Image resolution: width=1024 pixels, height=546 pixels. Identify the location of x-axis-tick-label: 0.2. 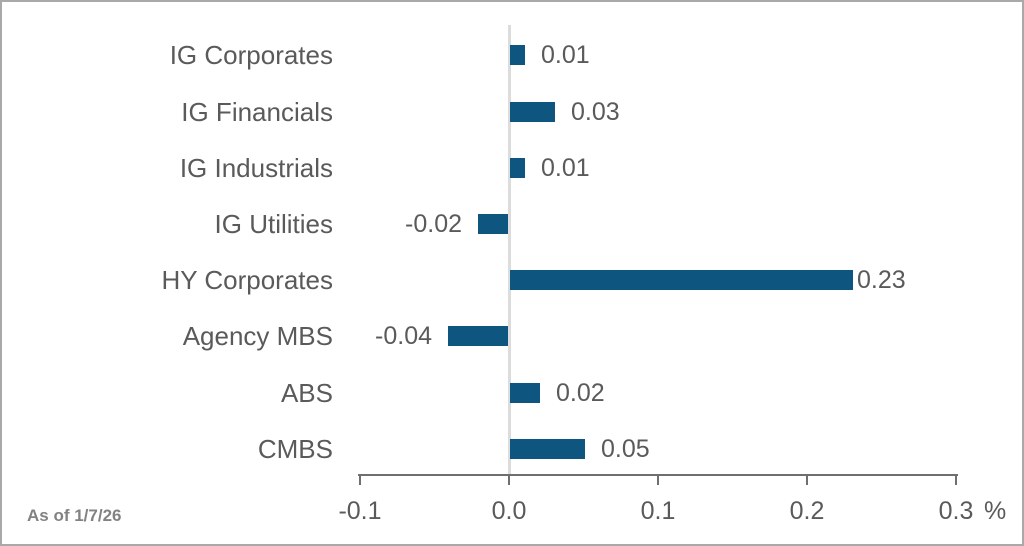
(807, 511).